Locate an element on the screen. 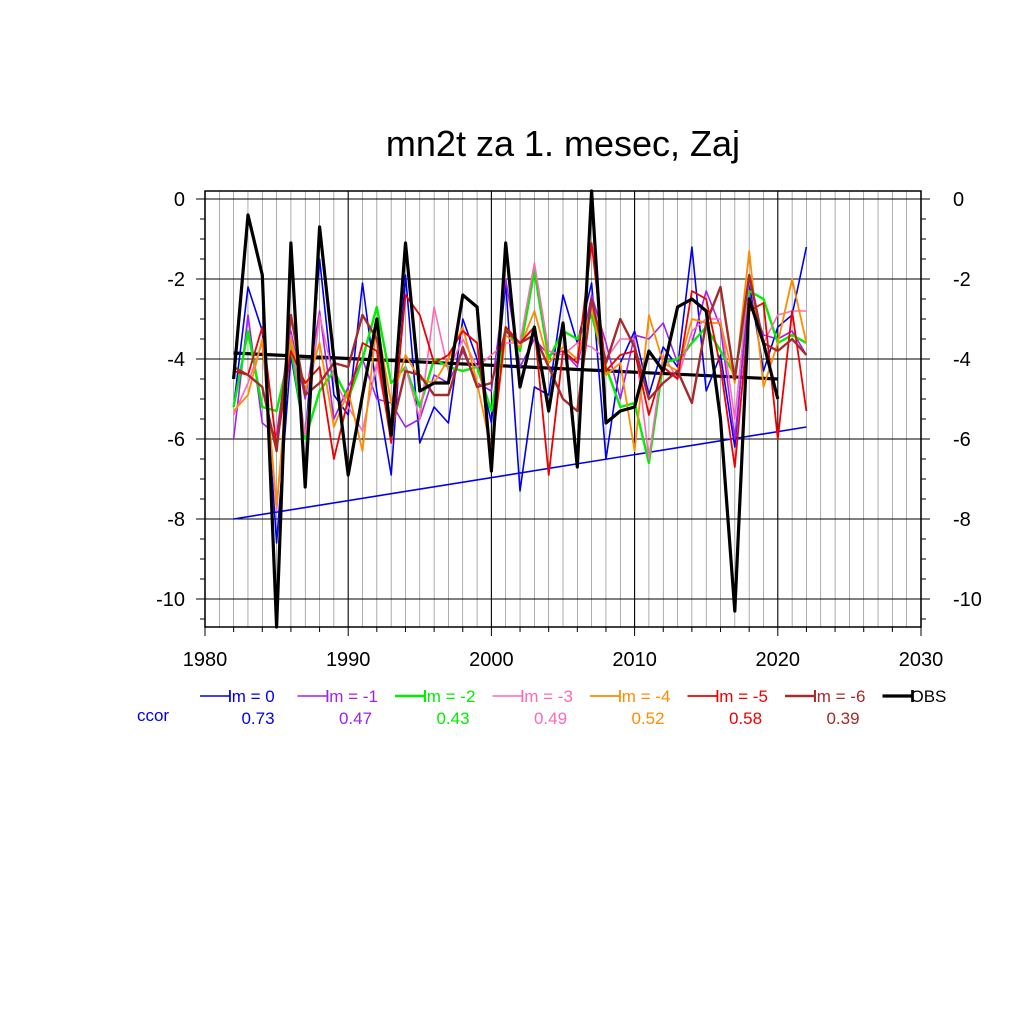 The image size is (1024, 1024). y-tick-label-right: -10 is located at coordinates (967, 600).